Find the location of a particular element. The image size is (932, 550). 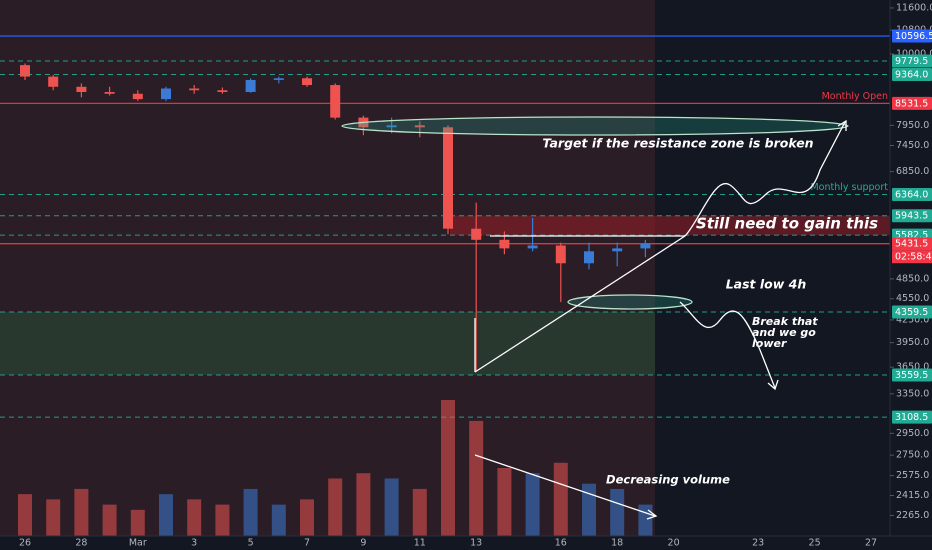

level-label: 6364.0 is located at coordinates (911, 194).